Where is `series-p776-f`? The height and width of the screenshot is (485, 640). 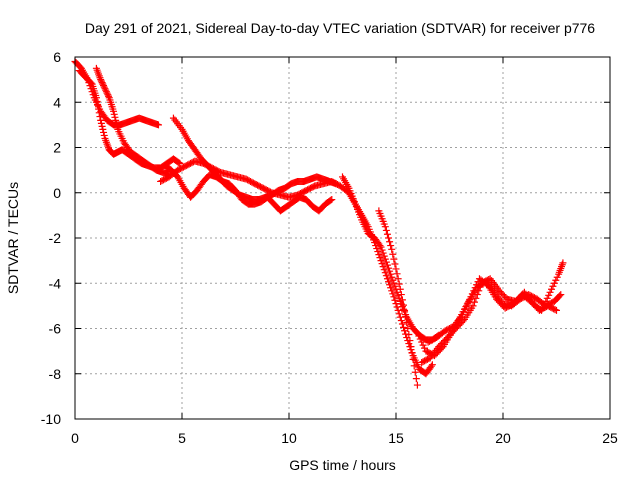
series-p776-f is located at coordinates (255, 179).